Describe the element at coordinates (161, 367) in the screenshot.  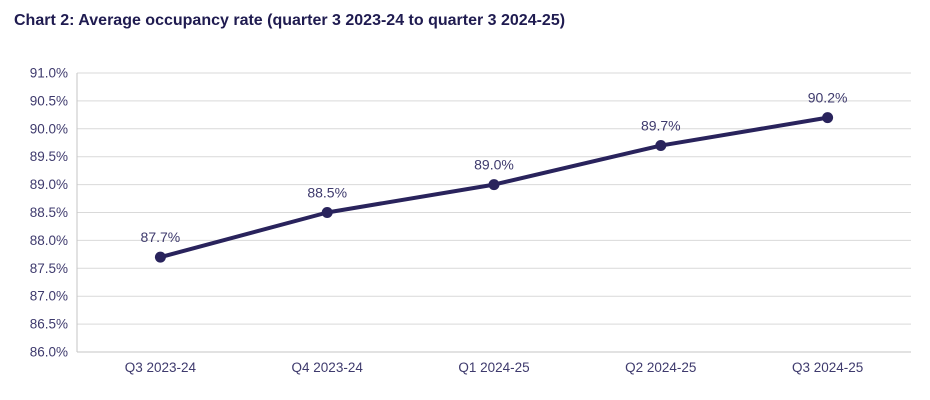
I see `x-tick-label: Q3 2023-24` at that location.